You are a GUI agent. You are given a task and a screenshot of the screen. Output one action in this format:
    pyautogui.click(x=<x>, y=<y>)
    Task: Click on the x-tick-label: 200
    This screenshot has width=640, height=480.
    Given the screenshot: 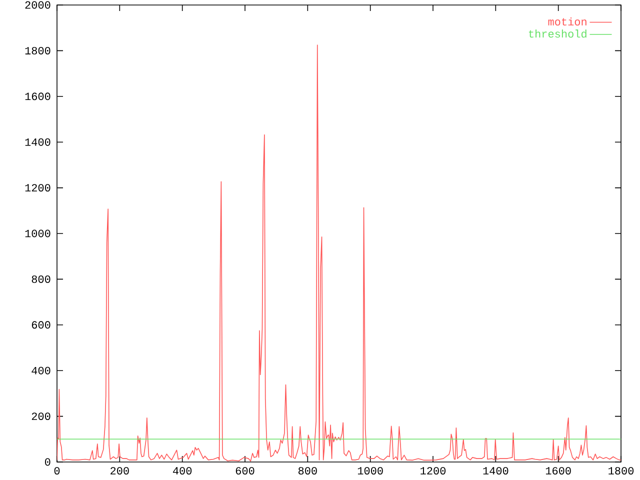 What is the action you would take?
    pyautogui.click(x=119, y=471)
    